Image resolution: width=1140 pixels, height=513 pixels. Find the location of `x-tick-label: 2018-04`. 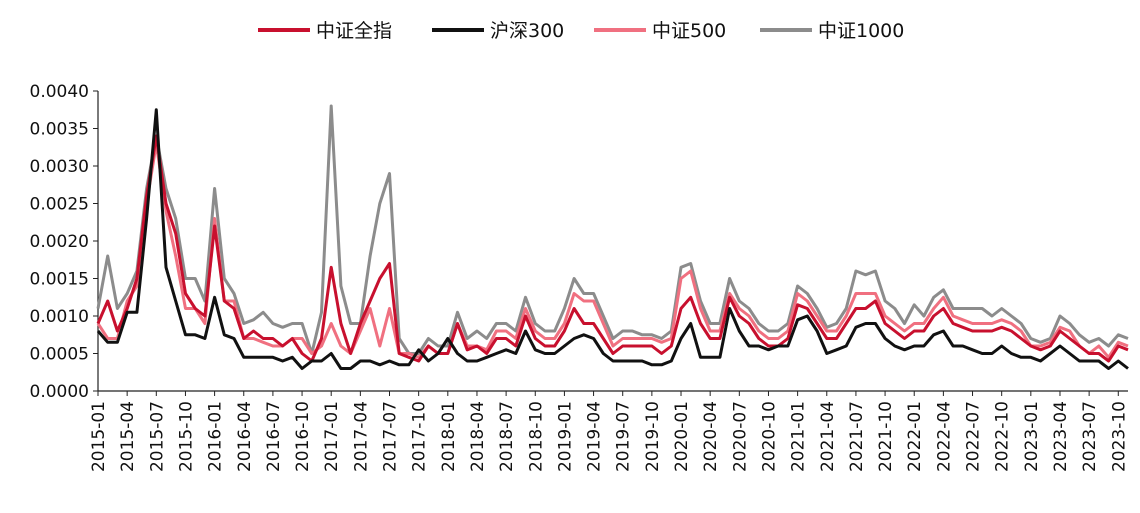

x-tick-label: 2018-04 is located at coordinates (478, 436).